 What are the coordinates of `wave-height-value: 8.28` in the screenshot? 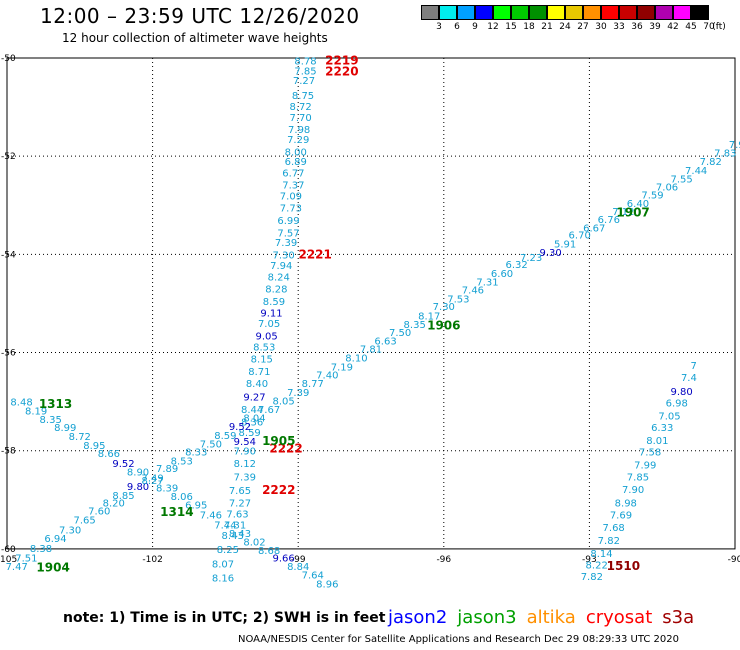 It's located at (276, 290).